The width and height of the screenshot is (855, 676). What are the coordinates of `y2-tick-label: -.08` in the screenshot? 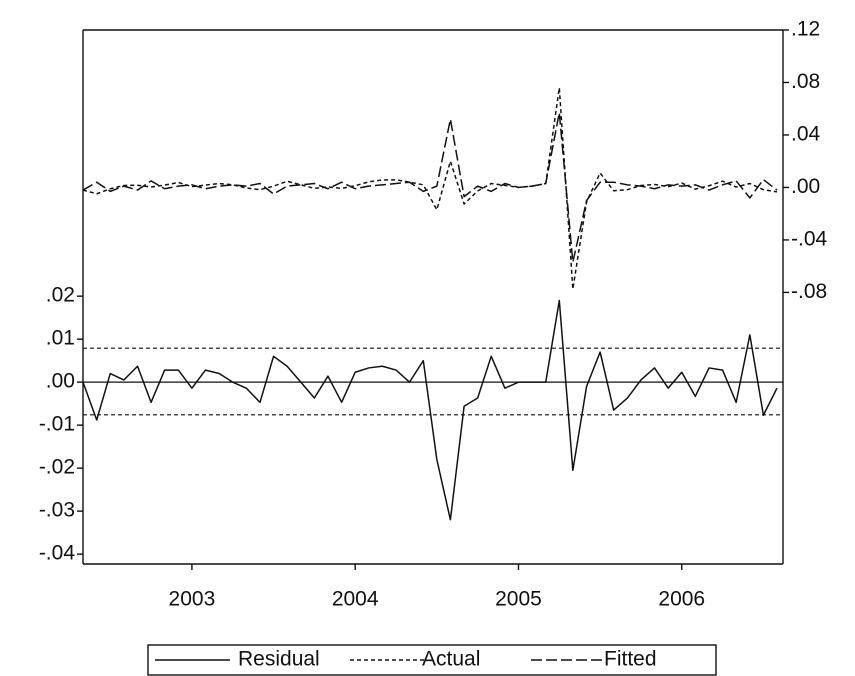 It's located at (809, 291).